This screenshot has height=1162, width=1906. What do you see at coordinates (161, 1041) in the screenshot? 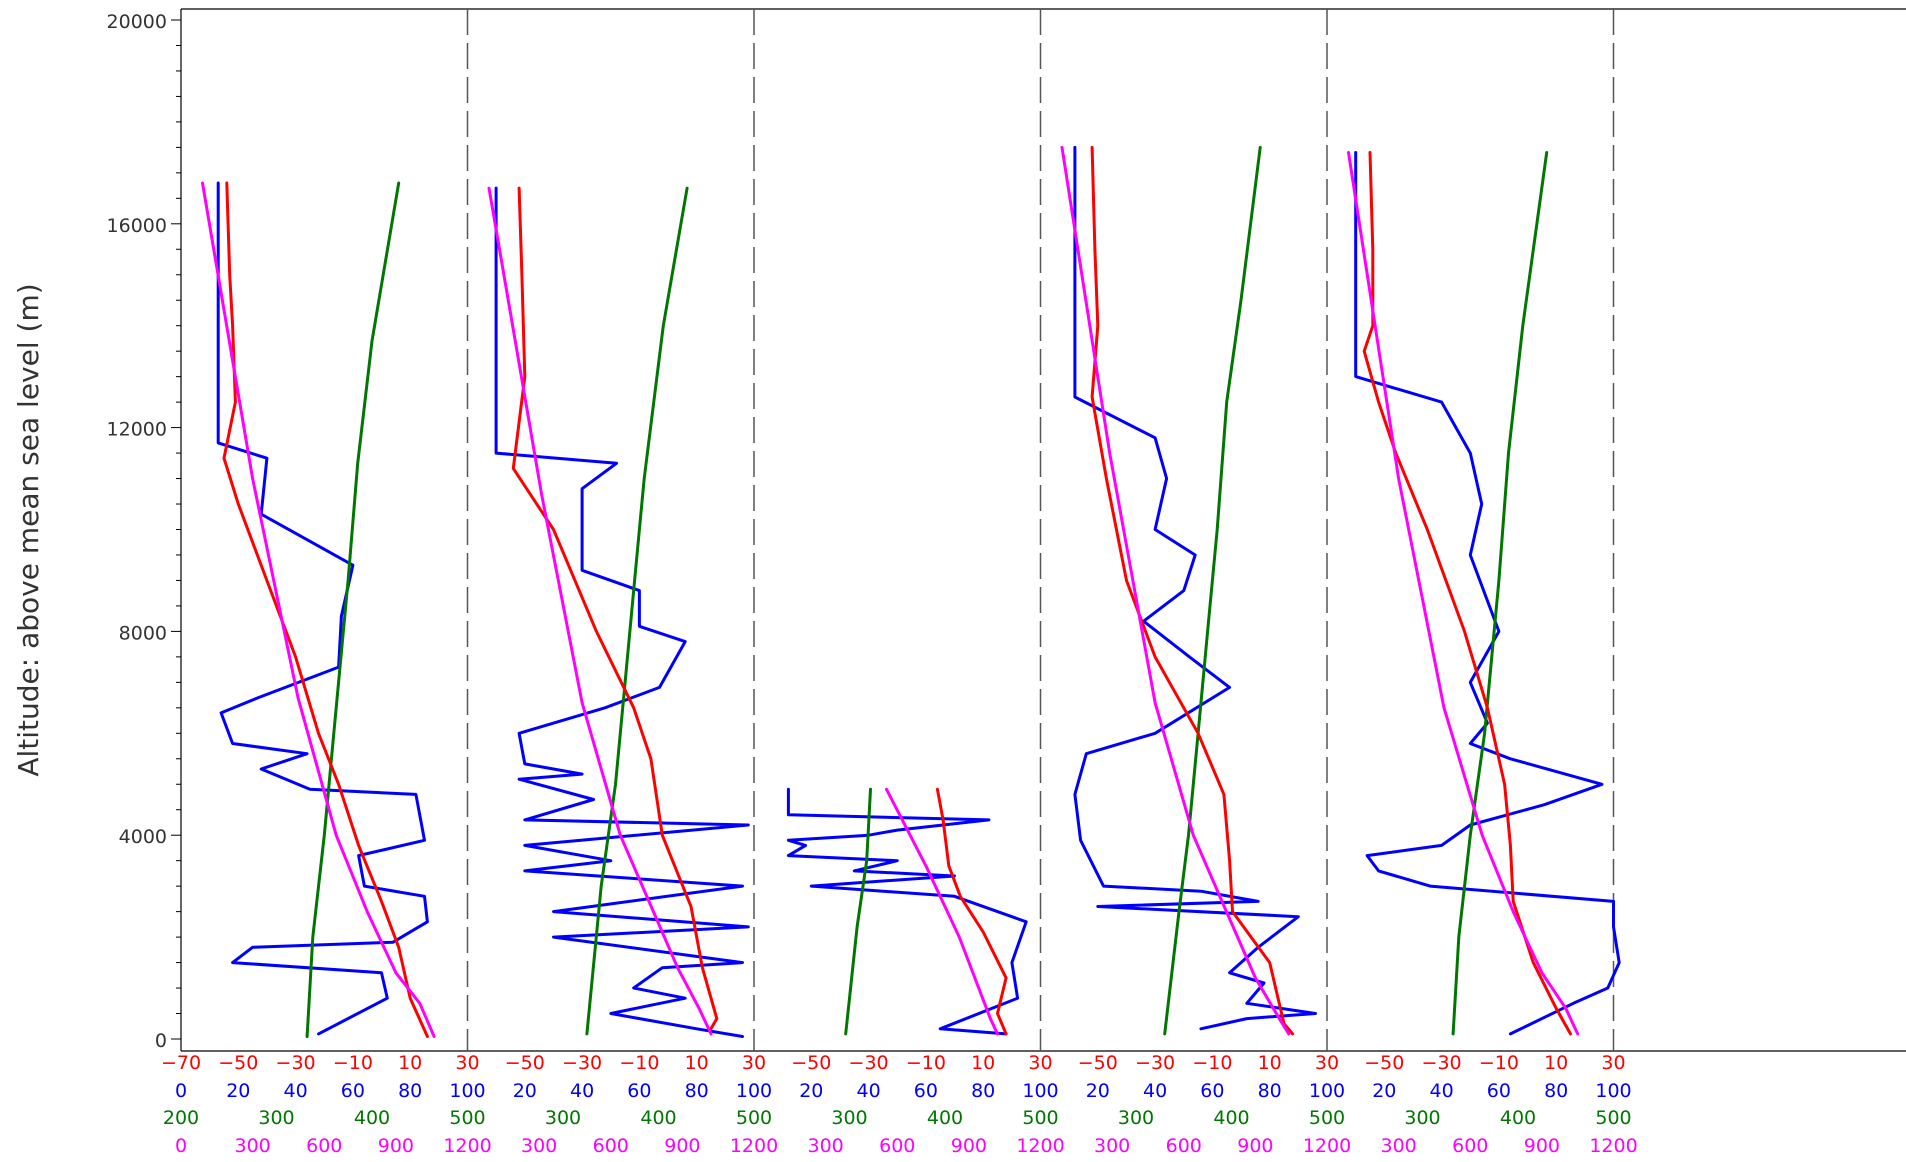
I see `y-tick-label: 0` at bounding box center [161, 1041].